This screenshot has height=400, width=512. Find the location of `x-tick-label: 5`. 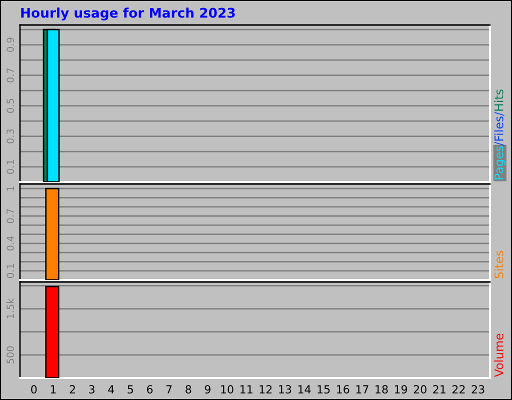

x-tick-label: 5 is located at coordinates (131, 389).